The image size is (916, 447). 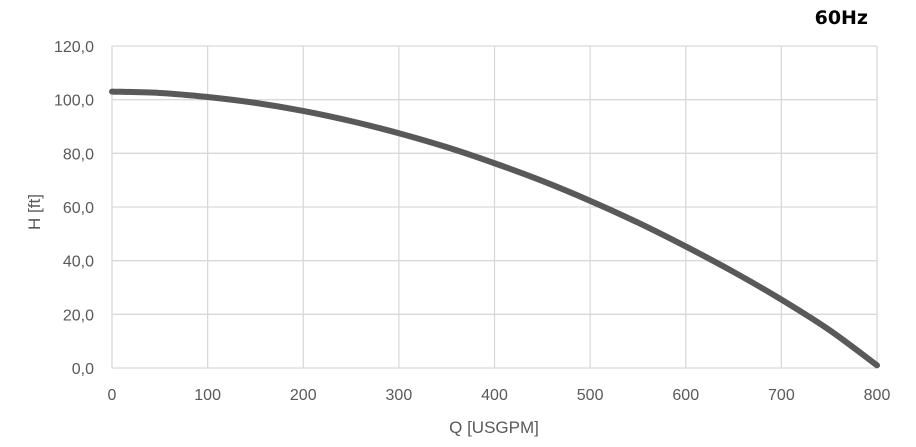 What do you see at coordinates (74, 101) in the screenshot?
I see `y-tick-label: 100,0` at bounding box center [74, 101].